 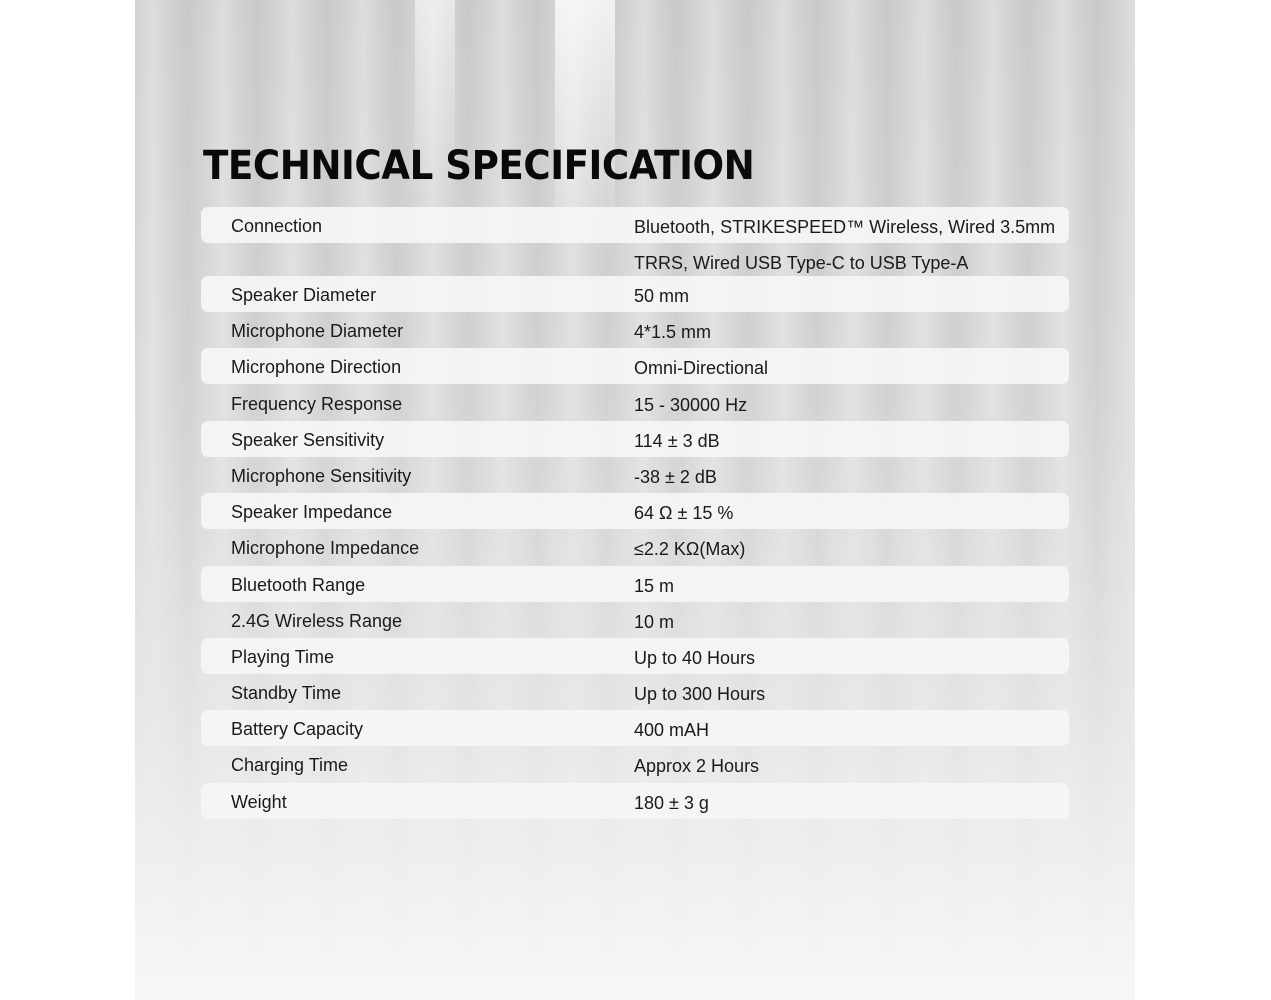 I want to click on spec-value: ≤2.2 KΩ(Max), so click(x=689, y=549).